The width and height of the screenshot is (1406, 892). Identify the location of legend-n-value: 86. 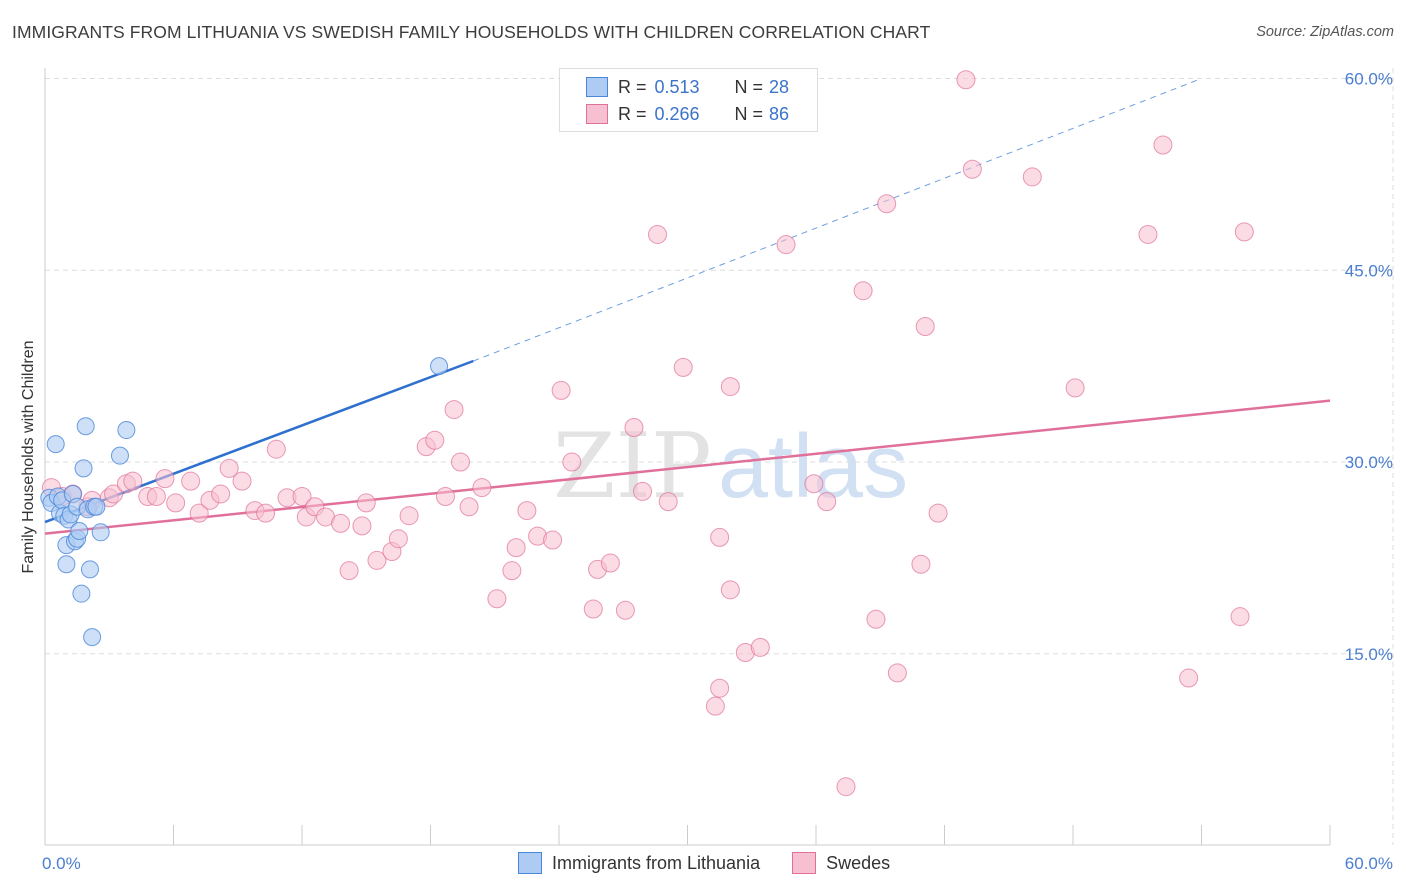
(779, 113).